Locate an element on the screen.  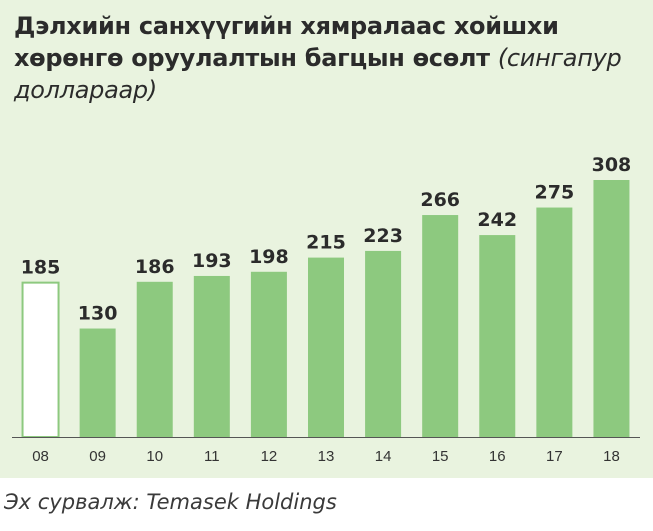
chart-unit: (сингапур доллараар) is located at coordinates (318, 74).